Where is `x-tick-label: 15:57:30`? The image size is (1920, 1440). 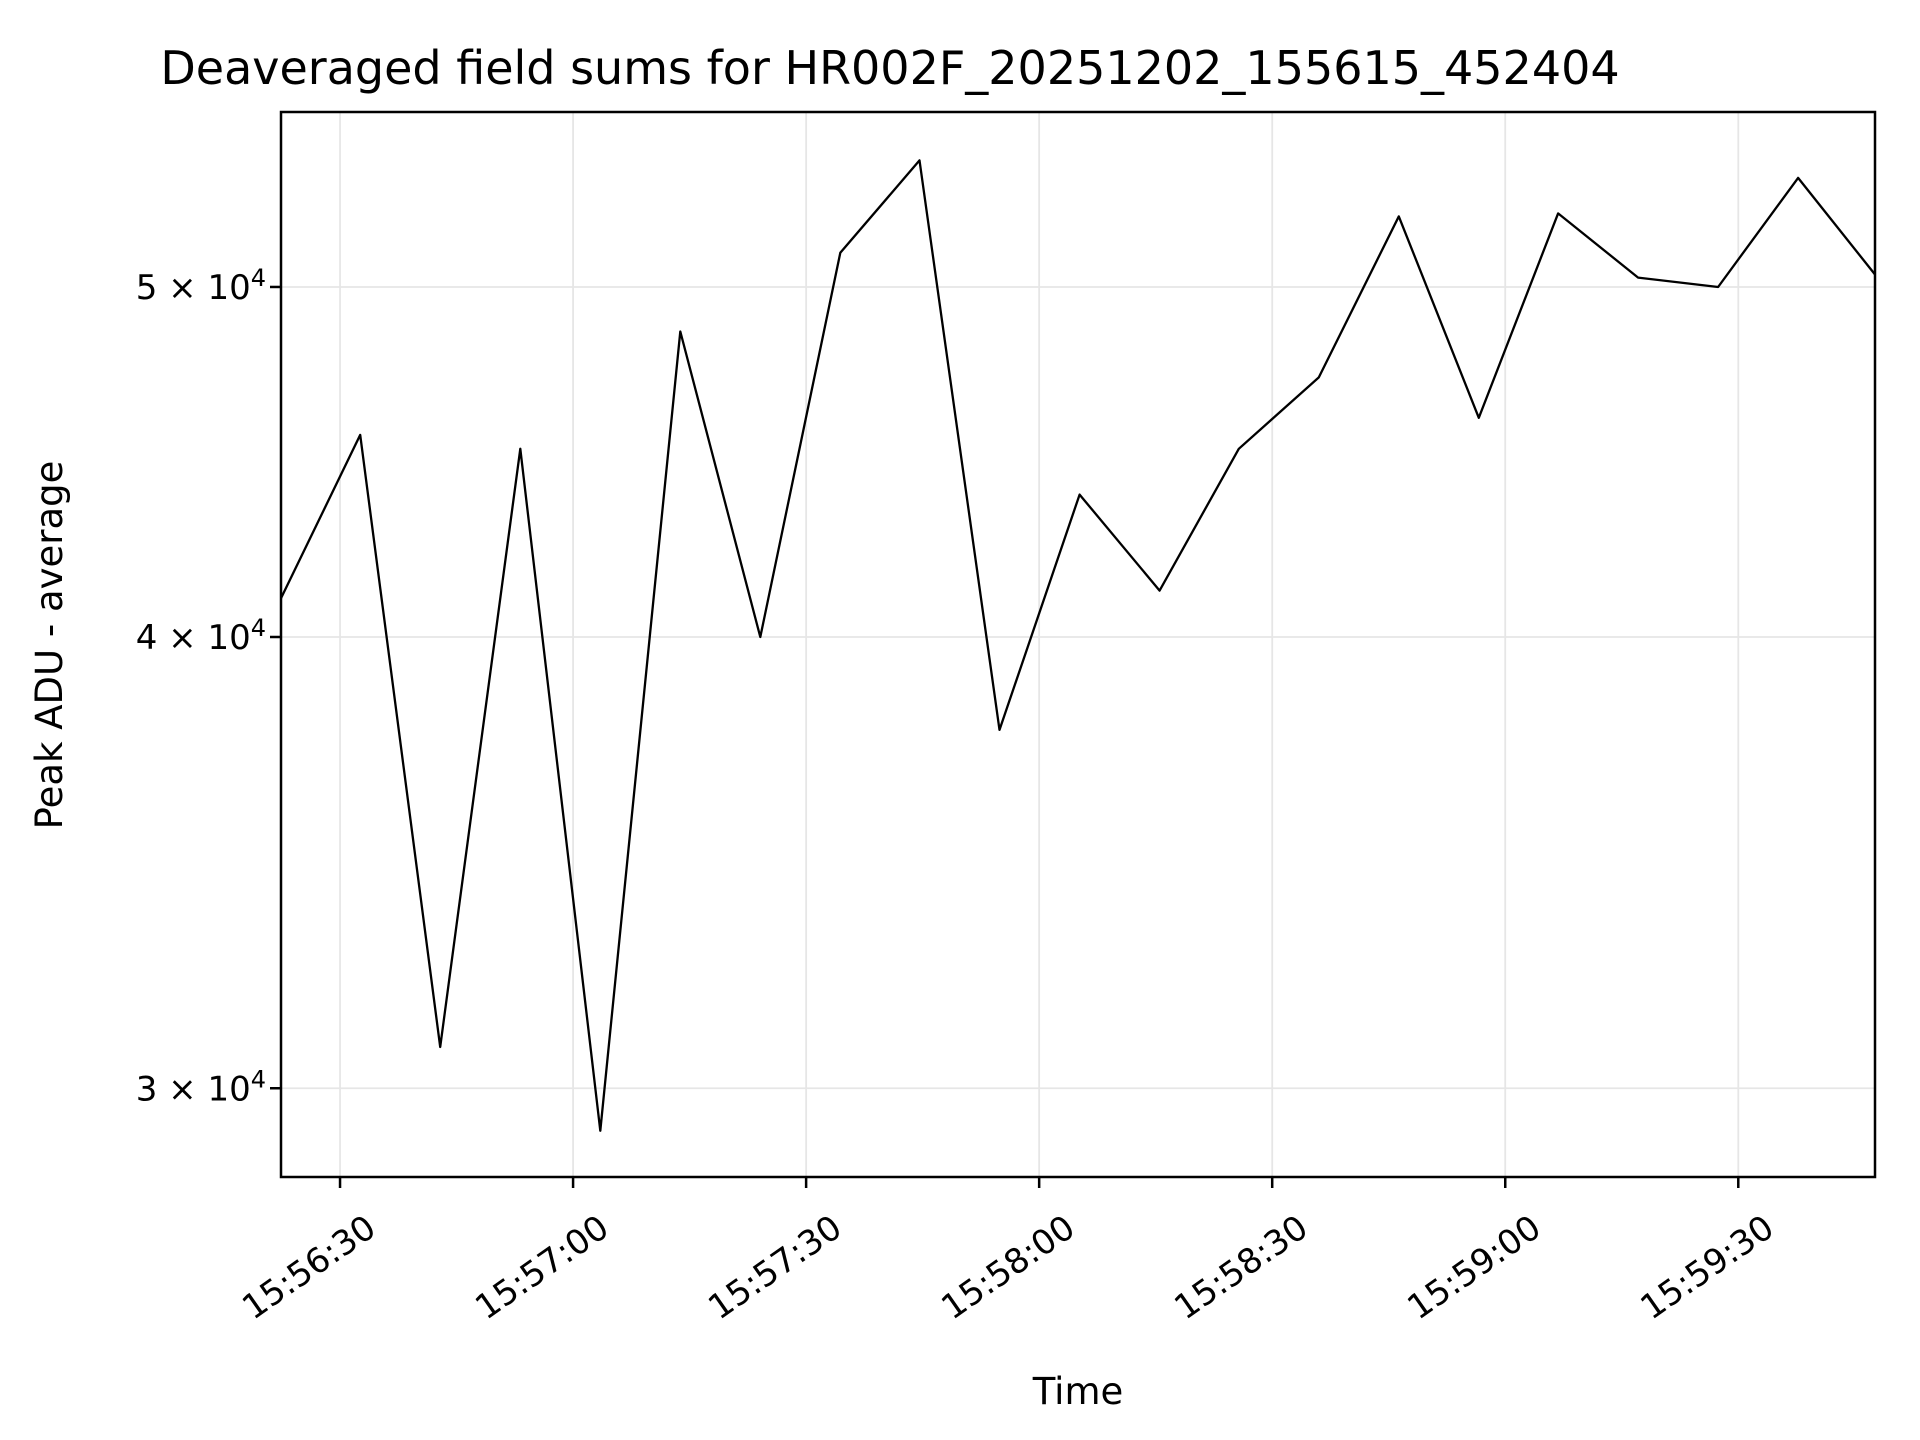
x-tick-label: 15:57:30 is located at coordinates (775, 1268).